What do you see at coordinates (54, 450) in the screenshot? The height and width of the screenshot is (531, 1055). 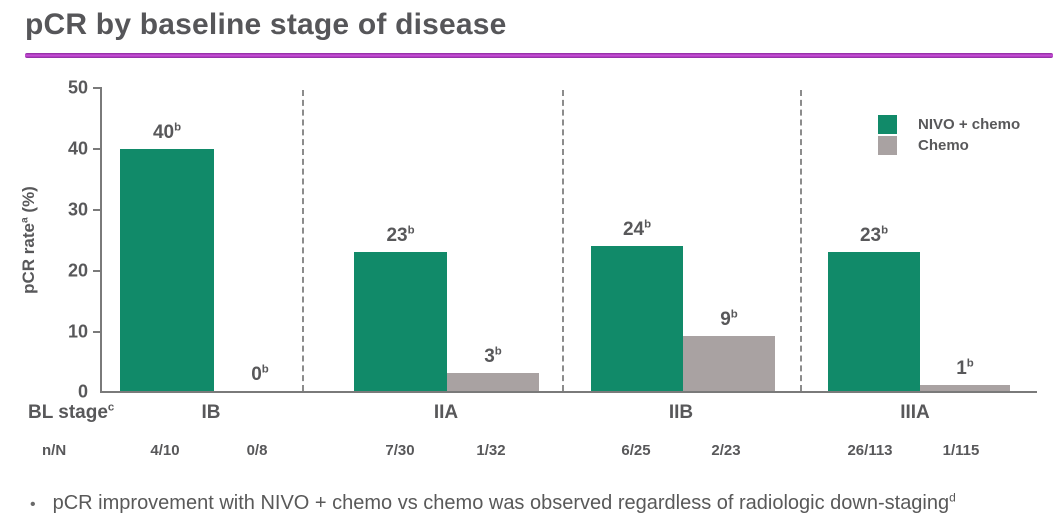 I see `n-over-N-row-label: n/N` at bounding box center [54, 450].